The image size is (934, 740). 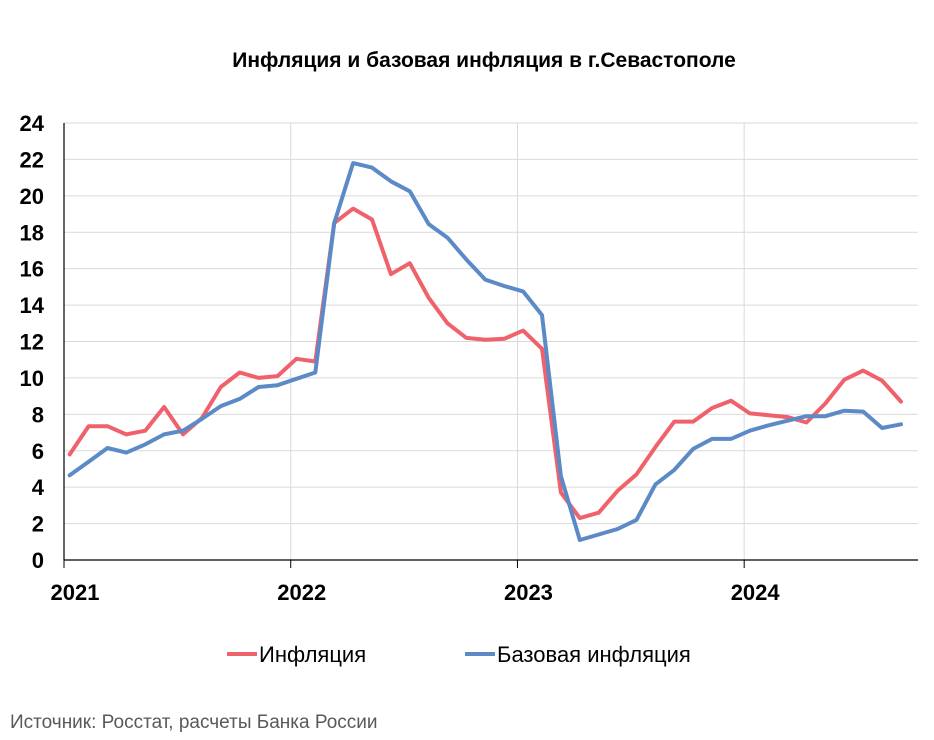 What do you see at coordinates (32, 196) in the screenshot?
I see `y-tick-label: 20` at bounding box center [32, 196].